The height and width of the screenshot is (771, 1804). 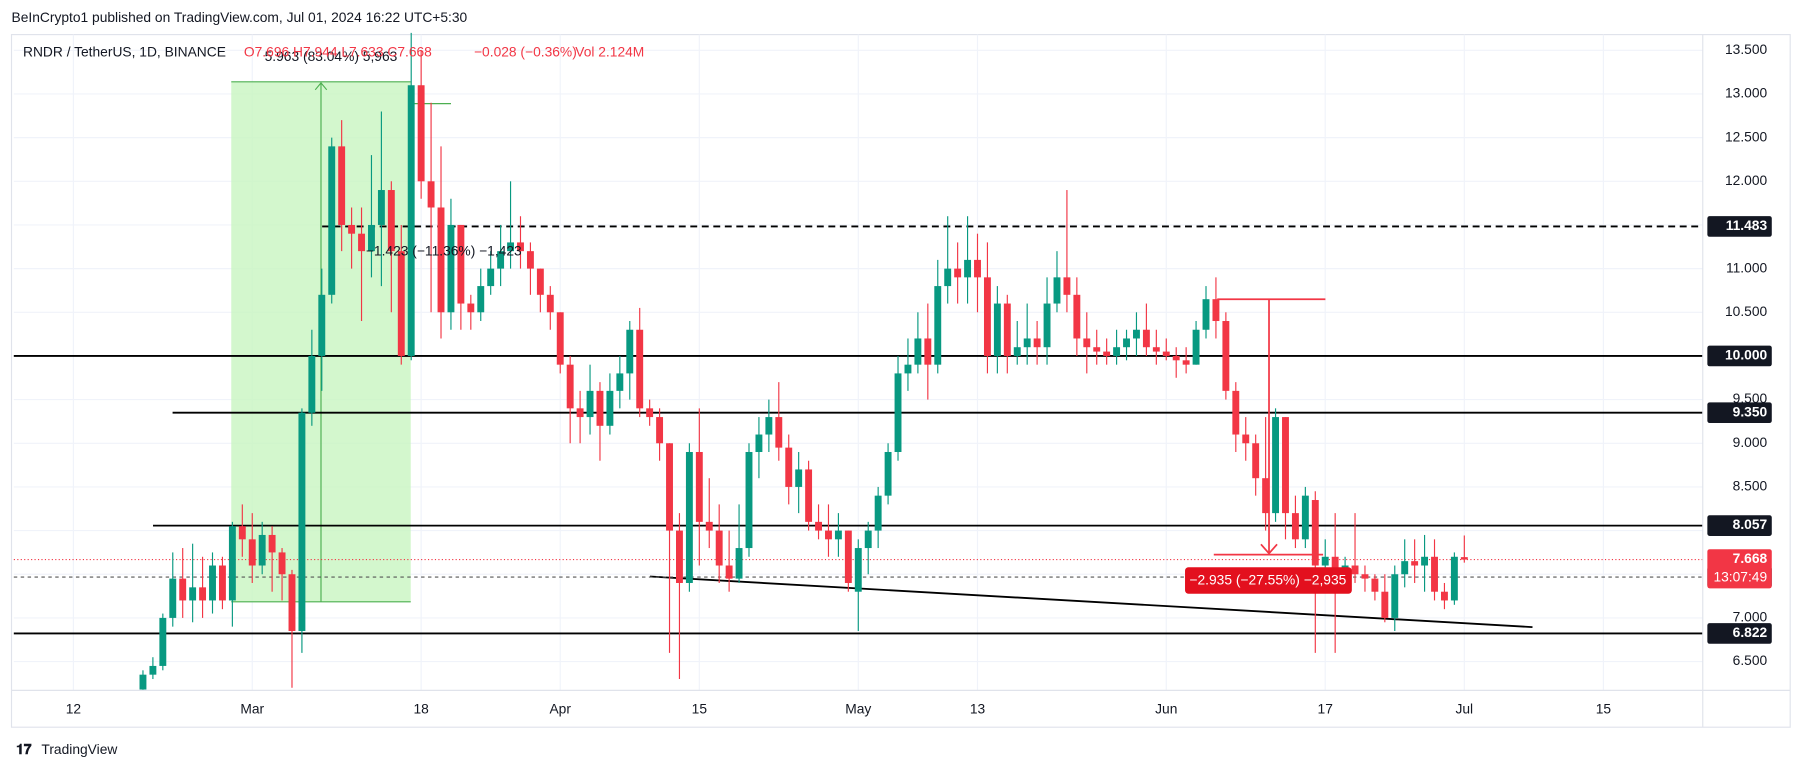 I want to click on x-tick-label: 15, so click(x=1604, y=709).